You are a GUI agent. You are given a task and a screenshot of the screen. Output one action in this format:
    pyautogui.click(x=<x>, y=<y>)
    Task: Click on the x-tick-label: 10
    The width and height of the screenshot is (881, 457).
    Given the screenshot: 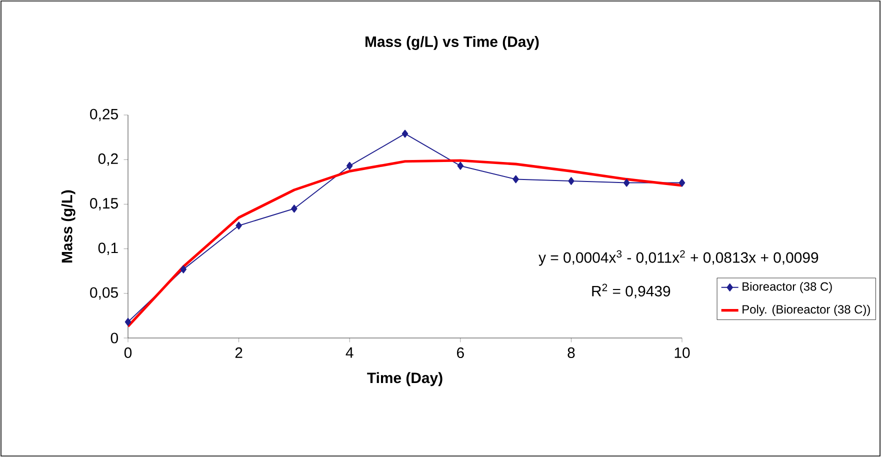 What is the action you would take?
    pyautogui.click(x=682, y=352)
    